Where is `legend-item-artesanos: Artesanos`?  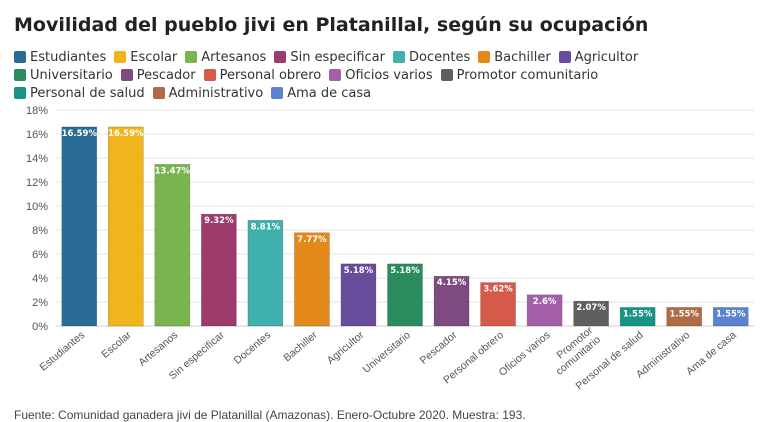 legend-item-artesanos: Artesanos is located at coordinates (225, 57).